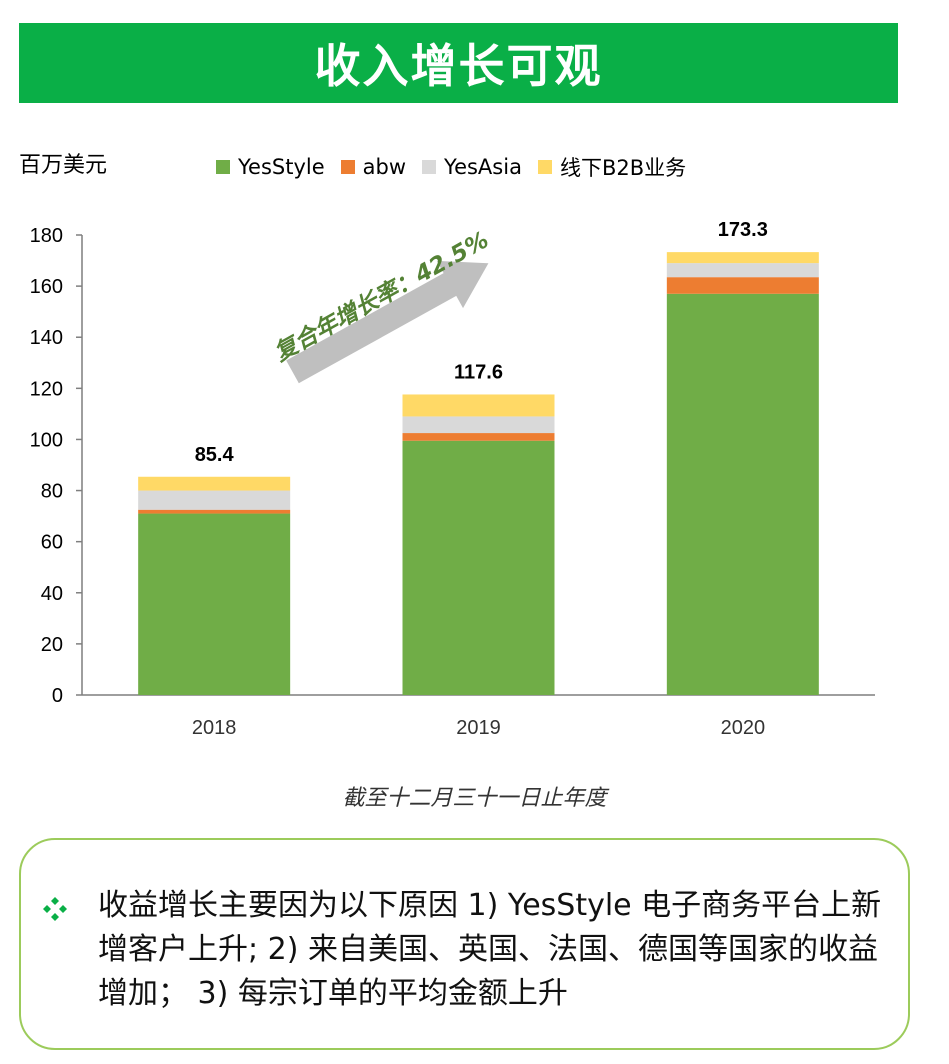  I want to click on total-label: 117.6, so click(478, 372).